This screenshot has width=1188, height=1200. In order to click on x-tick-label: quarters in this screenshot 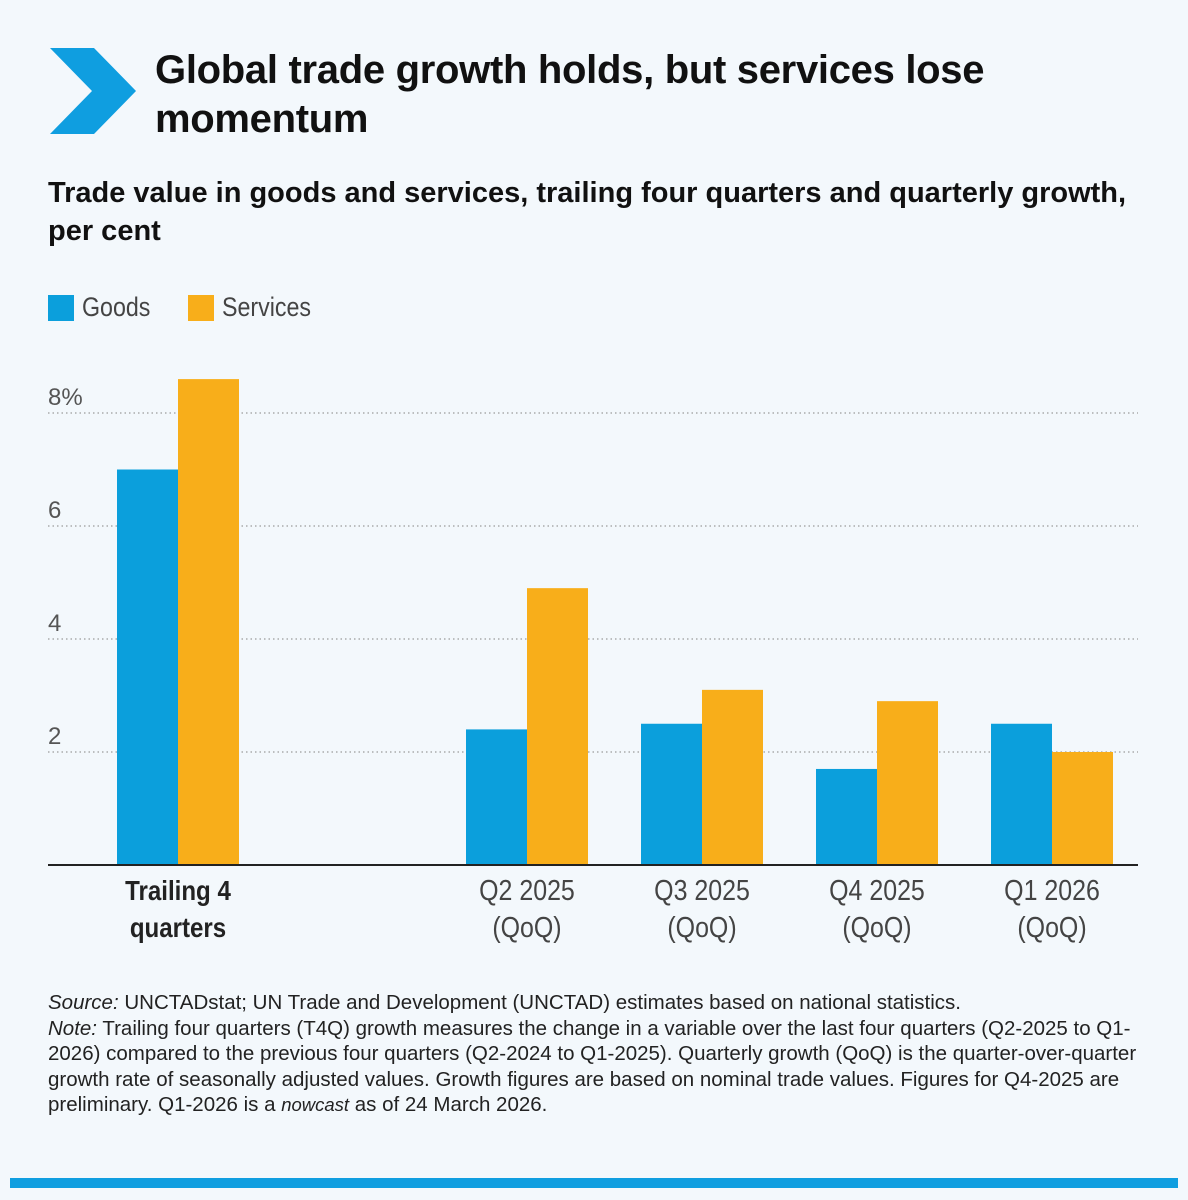, I will do `click(178, 927)`.